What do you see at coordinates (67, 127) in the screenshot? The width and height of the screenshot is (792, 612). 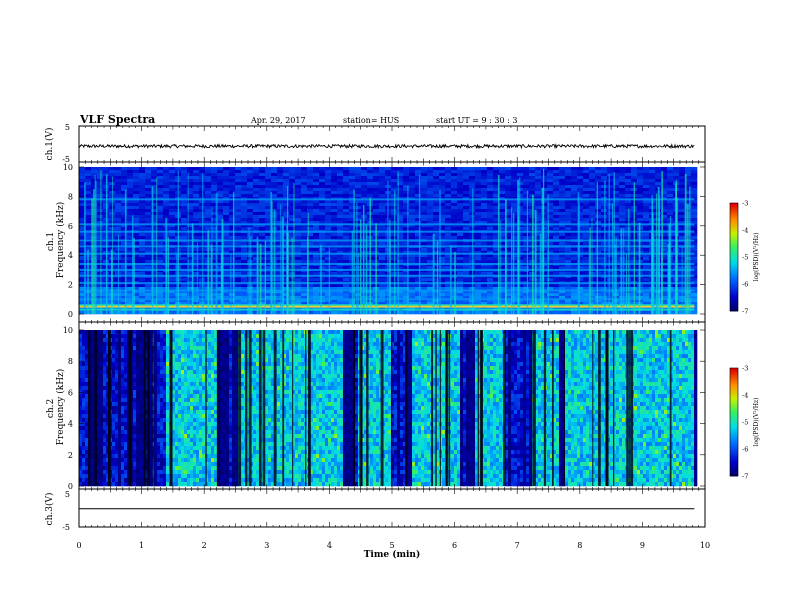 I see `ch1-ytick-top: 5` at bounding box center [67, 127].